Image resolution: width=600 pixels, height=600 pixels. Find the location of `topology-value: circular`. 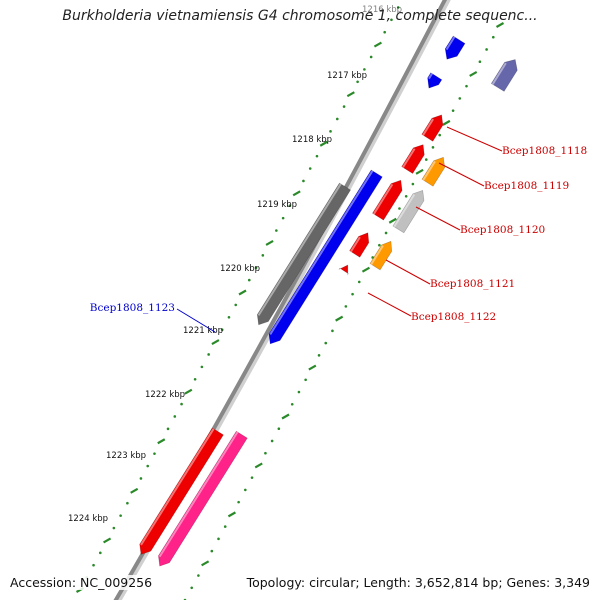

topology-value: circular is located at coordinates (332, 582).